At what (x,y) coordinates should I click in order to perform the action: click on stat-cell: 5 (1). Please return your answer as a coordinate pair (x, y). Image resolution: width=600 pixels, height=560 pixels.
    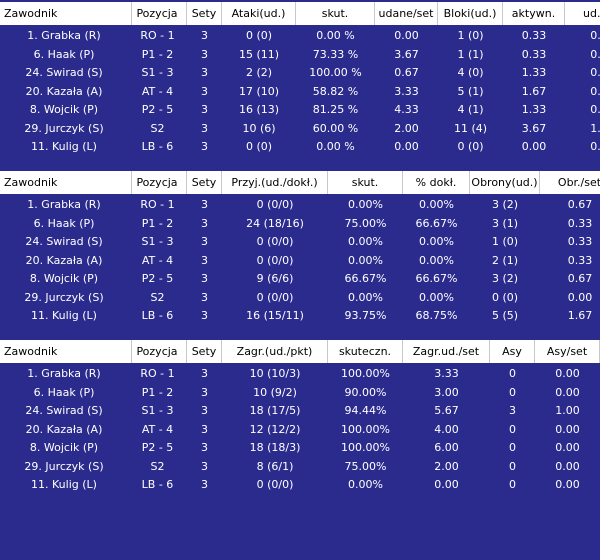
    Looking at the image, I should click on (470, 91).